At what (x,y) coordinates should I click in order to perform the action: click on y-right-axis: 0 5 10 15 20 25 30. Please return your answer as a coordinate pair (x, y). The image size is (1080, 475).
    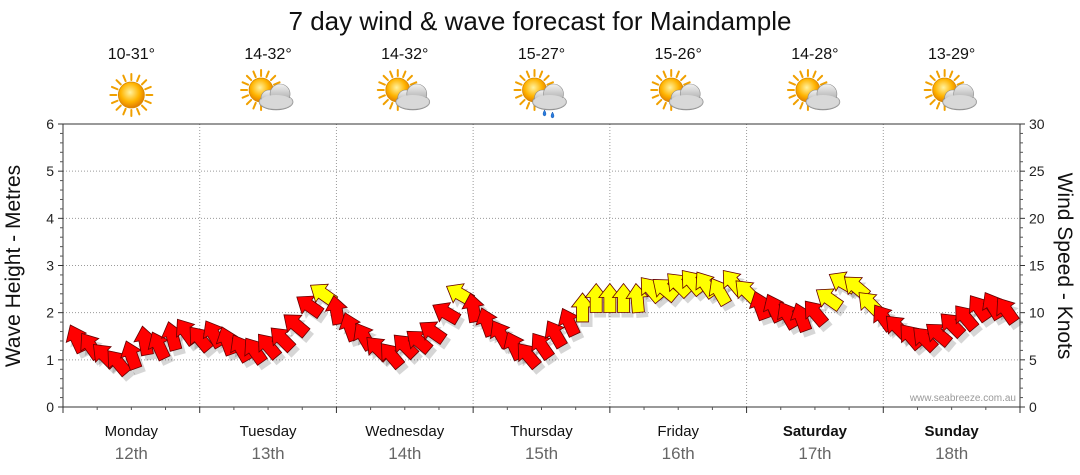
    Looking at the image, I should click on (1032, 265).